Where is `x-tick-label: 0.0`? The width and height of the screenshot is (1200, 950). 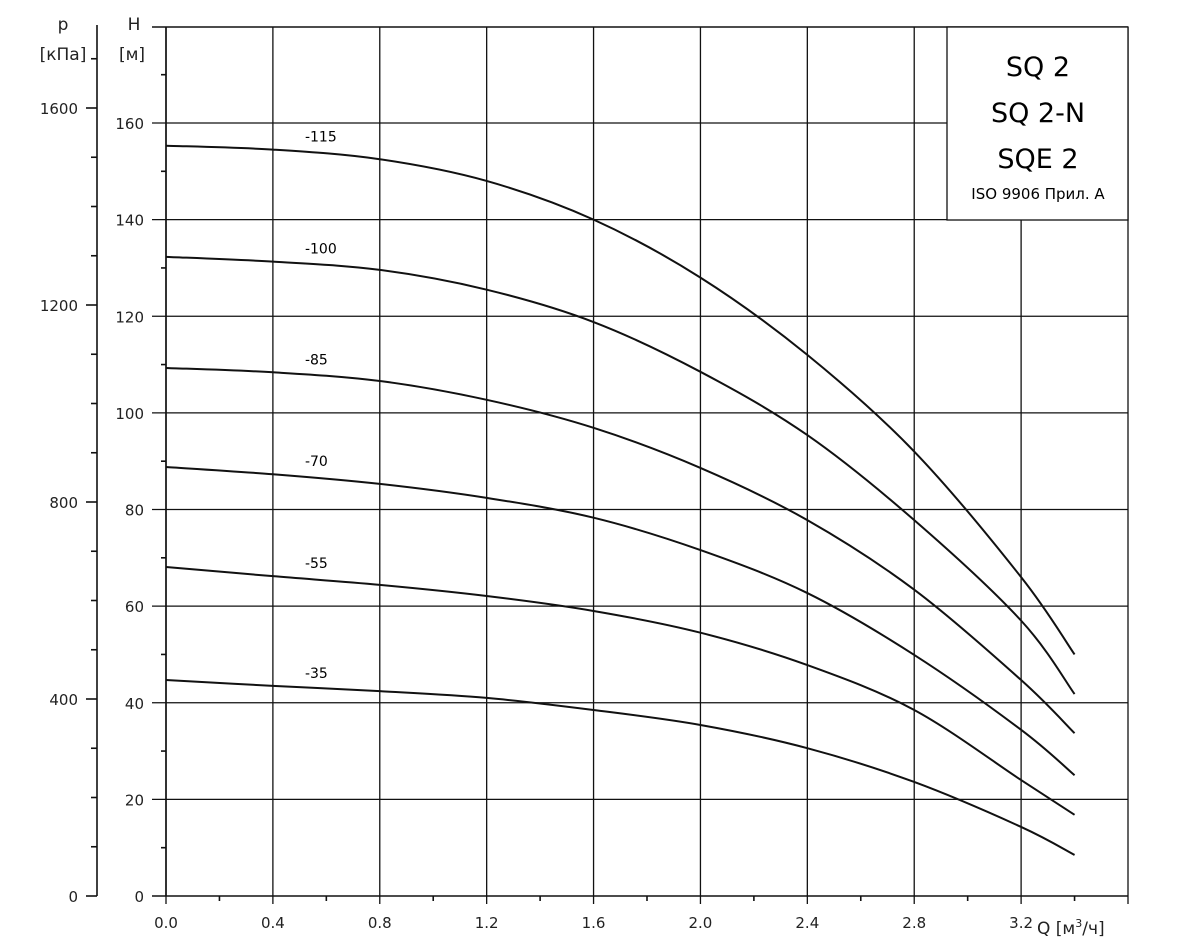
x-tick-label: 0.0 is located at coordinates (166, 923).